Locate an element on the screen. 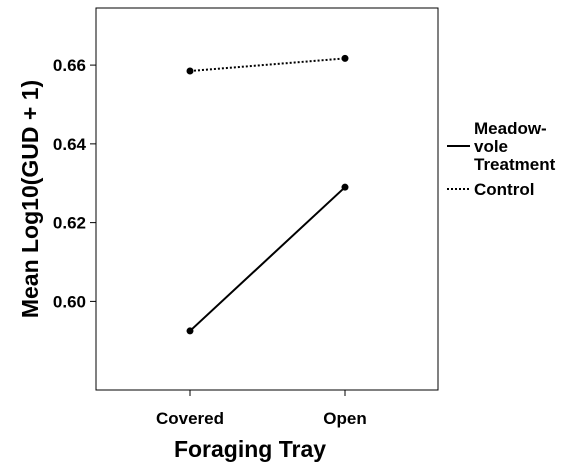 The height and width of the screenshot is (463, 572). x-axis-label: Foraging Tray is located at coordinates (250, 449).